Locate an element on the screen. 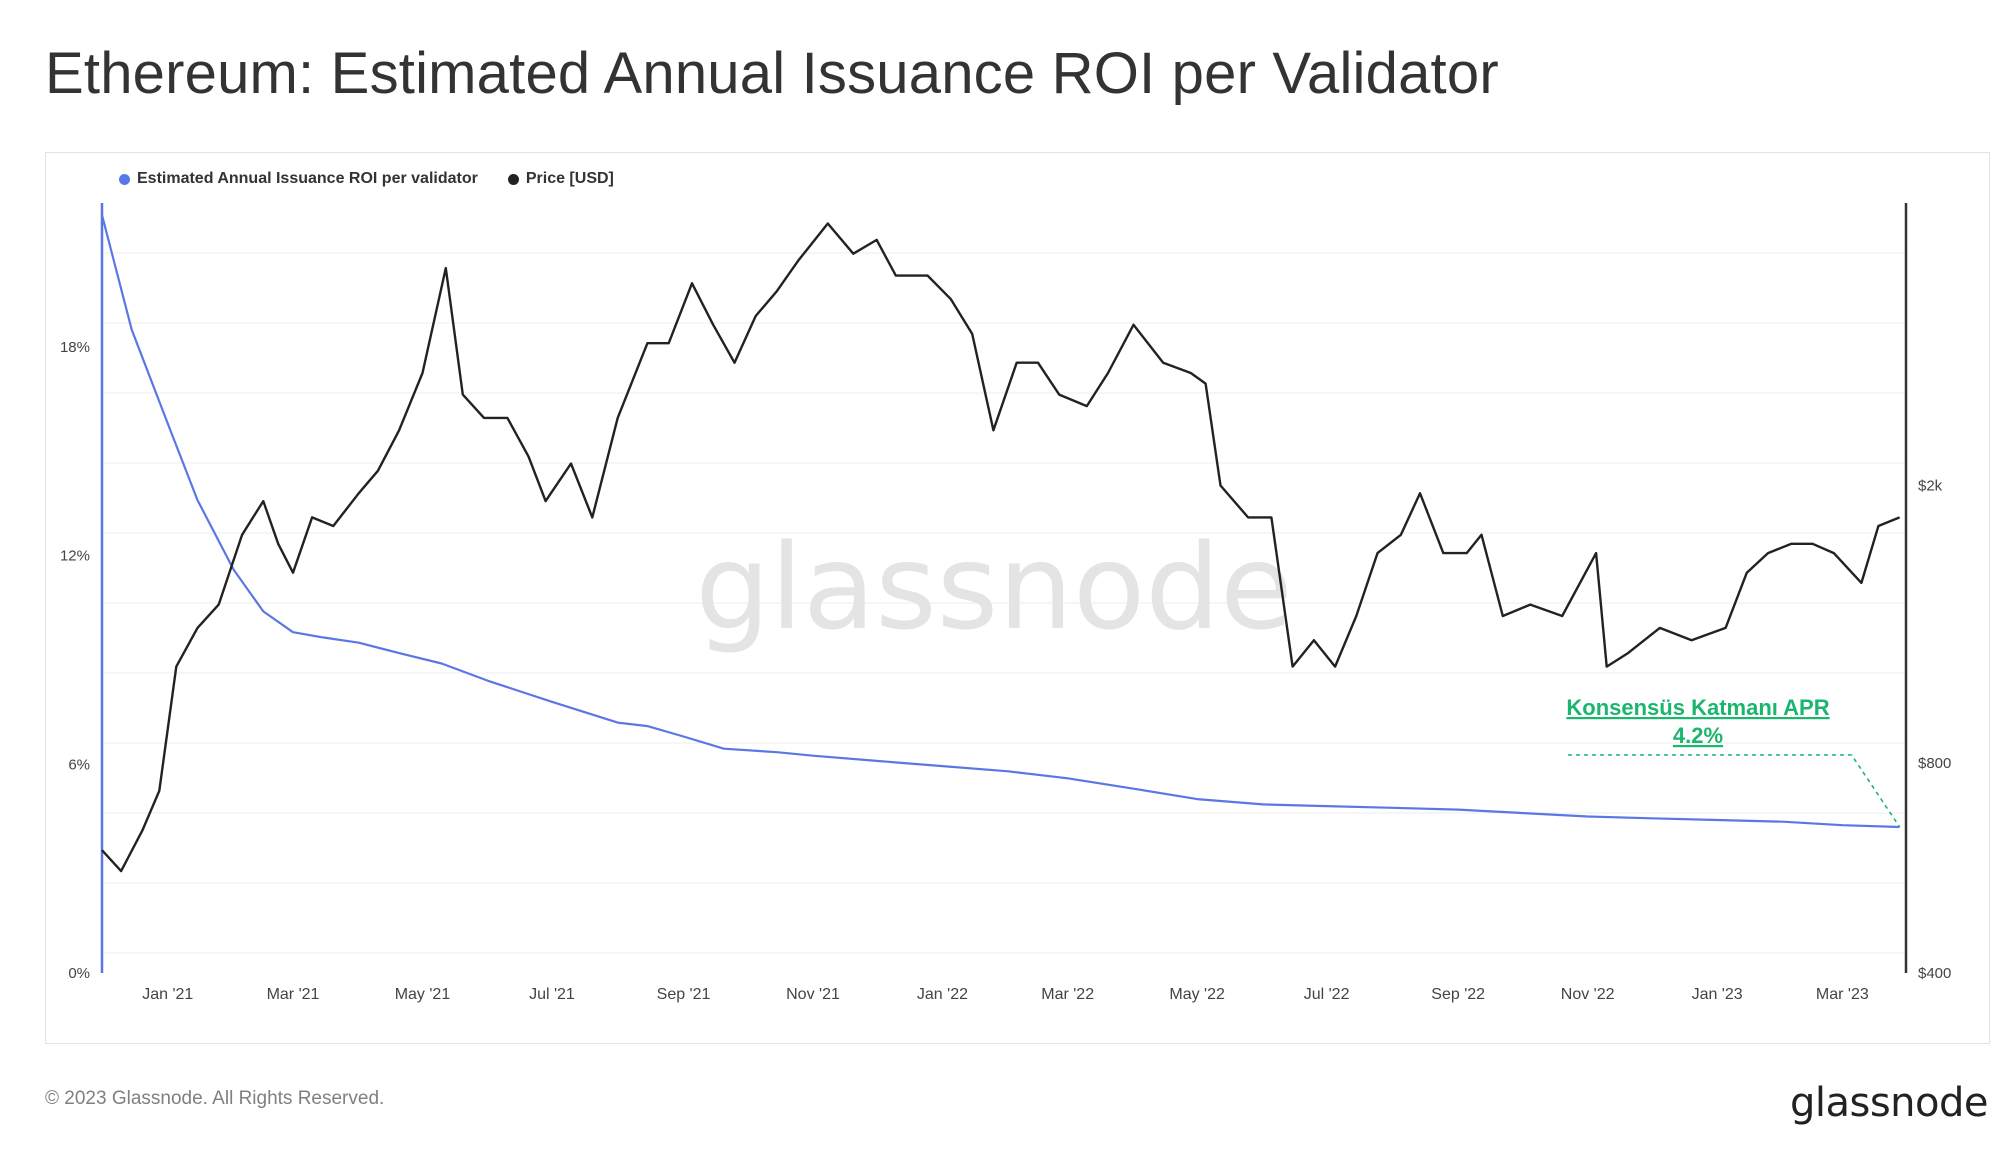 This screenshot has height=1152, width=2000. x-tick-label: May '22 is located at coordinates (1197, 994).